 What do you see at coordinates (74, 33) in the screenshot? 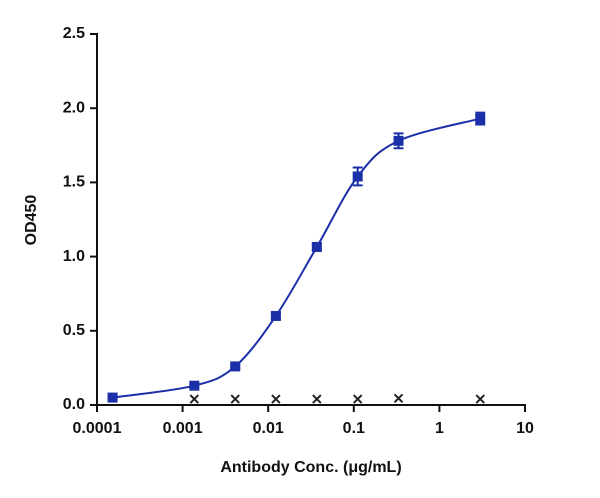
I see `y-tick-label: 2.5` at bounding box center [74, 33].